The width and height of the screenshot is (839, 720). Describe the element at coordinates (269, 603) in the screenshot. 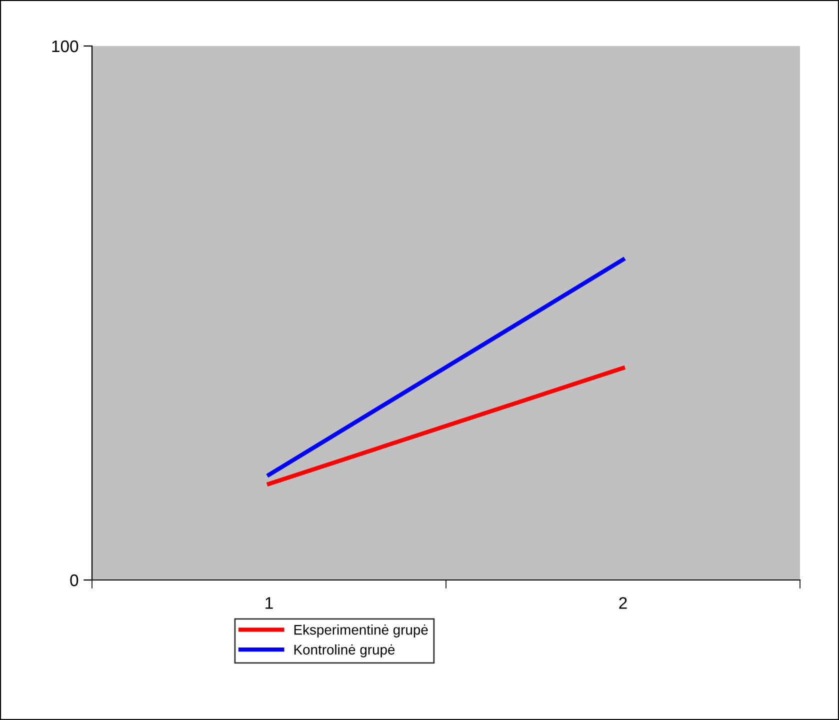

I see `x-tick-label: 1` at that location.